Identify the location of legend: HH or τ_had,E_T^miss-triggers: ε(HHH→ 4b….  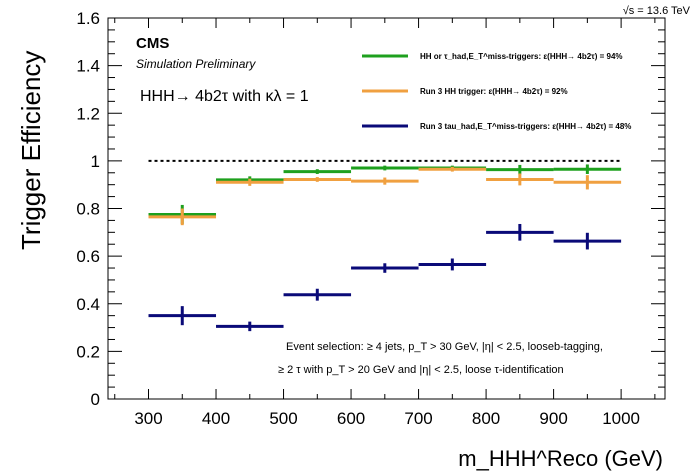
(496, 91).